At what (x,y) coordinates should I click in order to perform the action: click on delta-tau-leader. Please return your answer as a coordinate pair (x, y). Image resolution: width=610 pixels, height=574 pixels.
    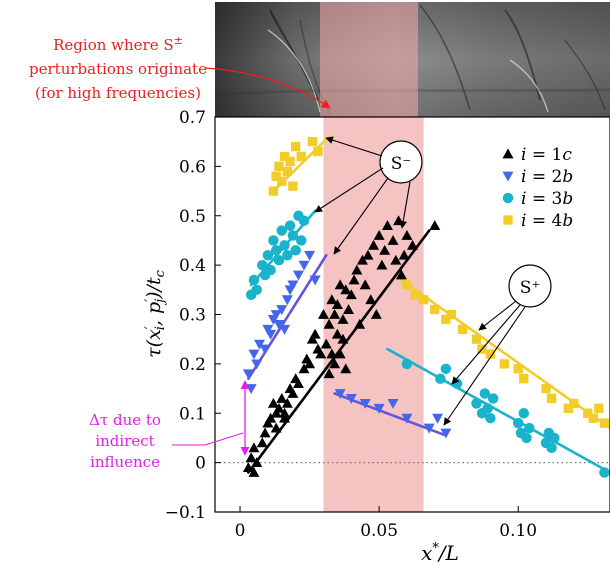
    Looking at the image, I should click on (208, 439).